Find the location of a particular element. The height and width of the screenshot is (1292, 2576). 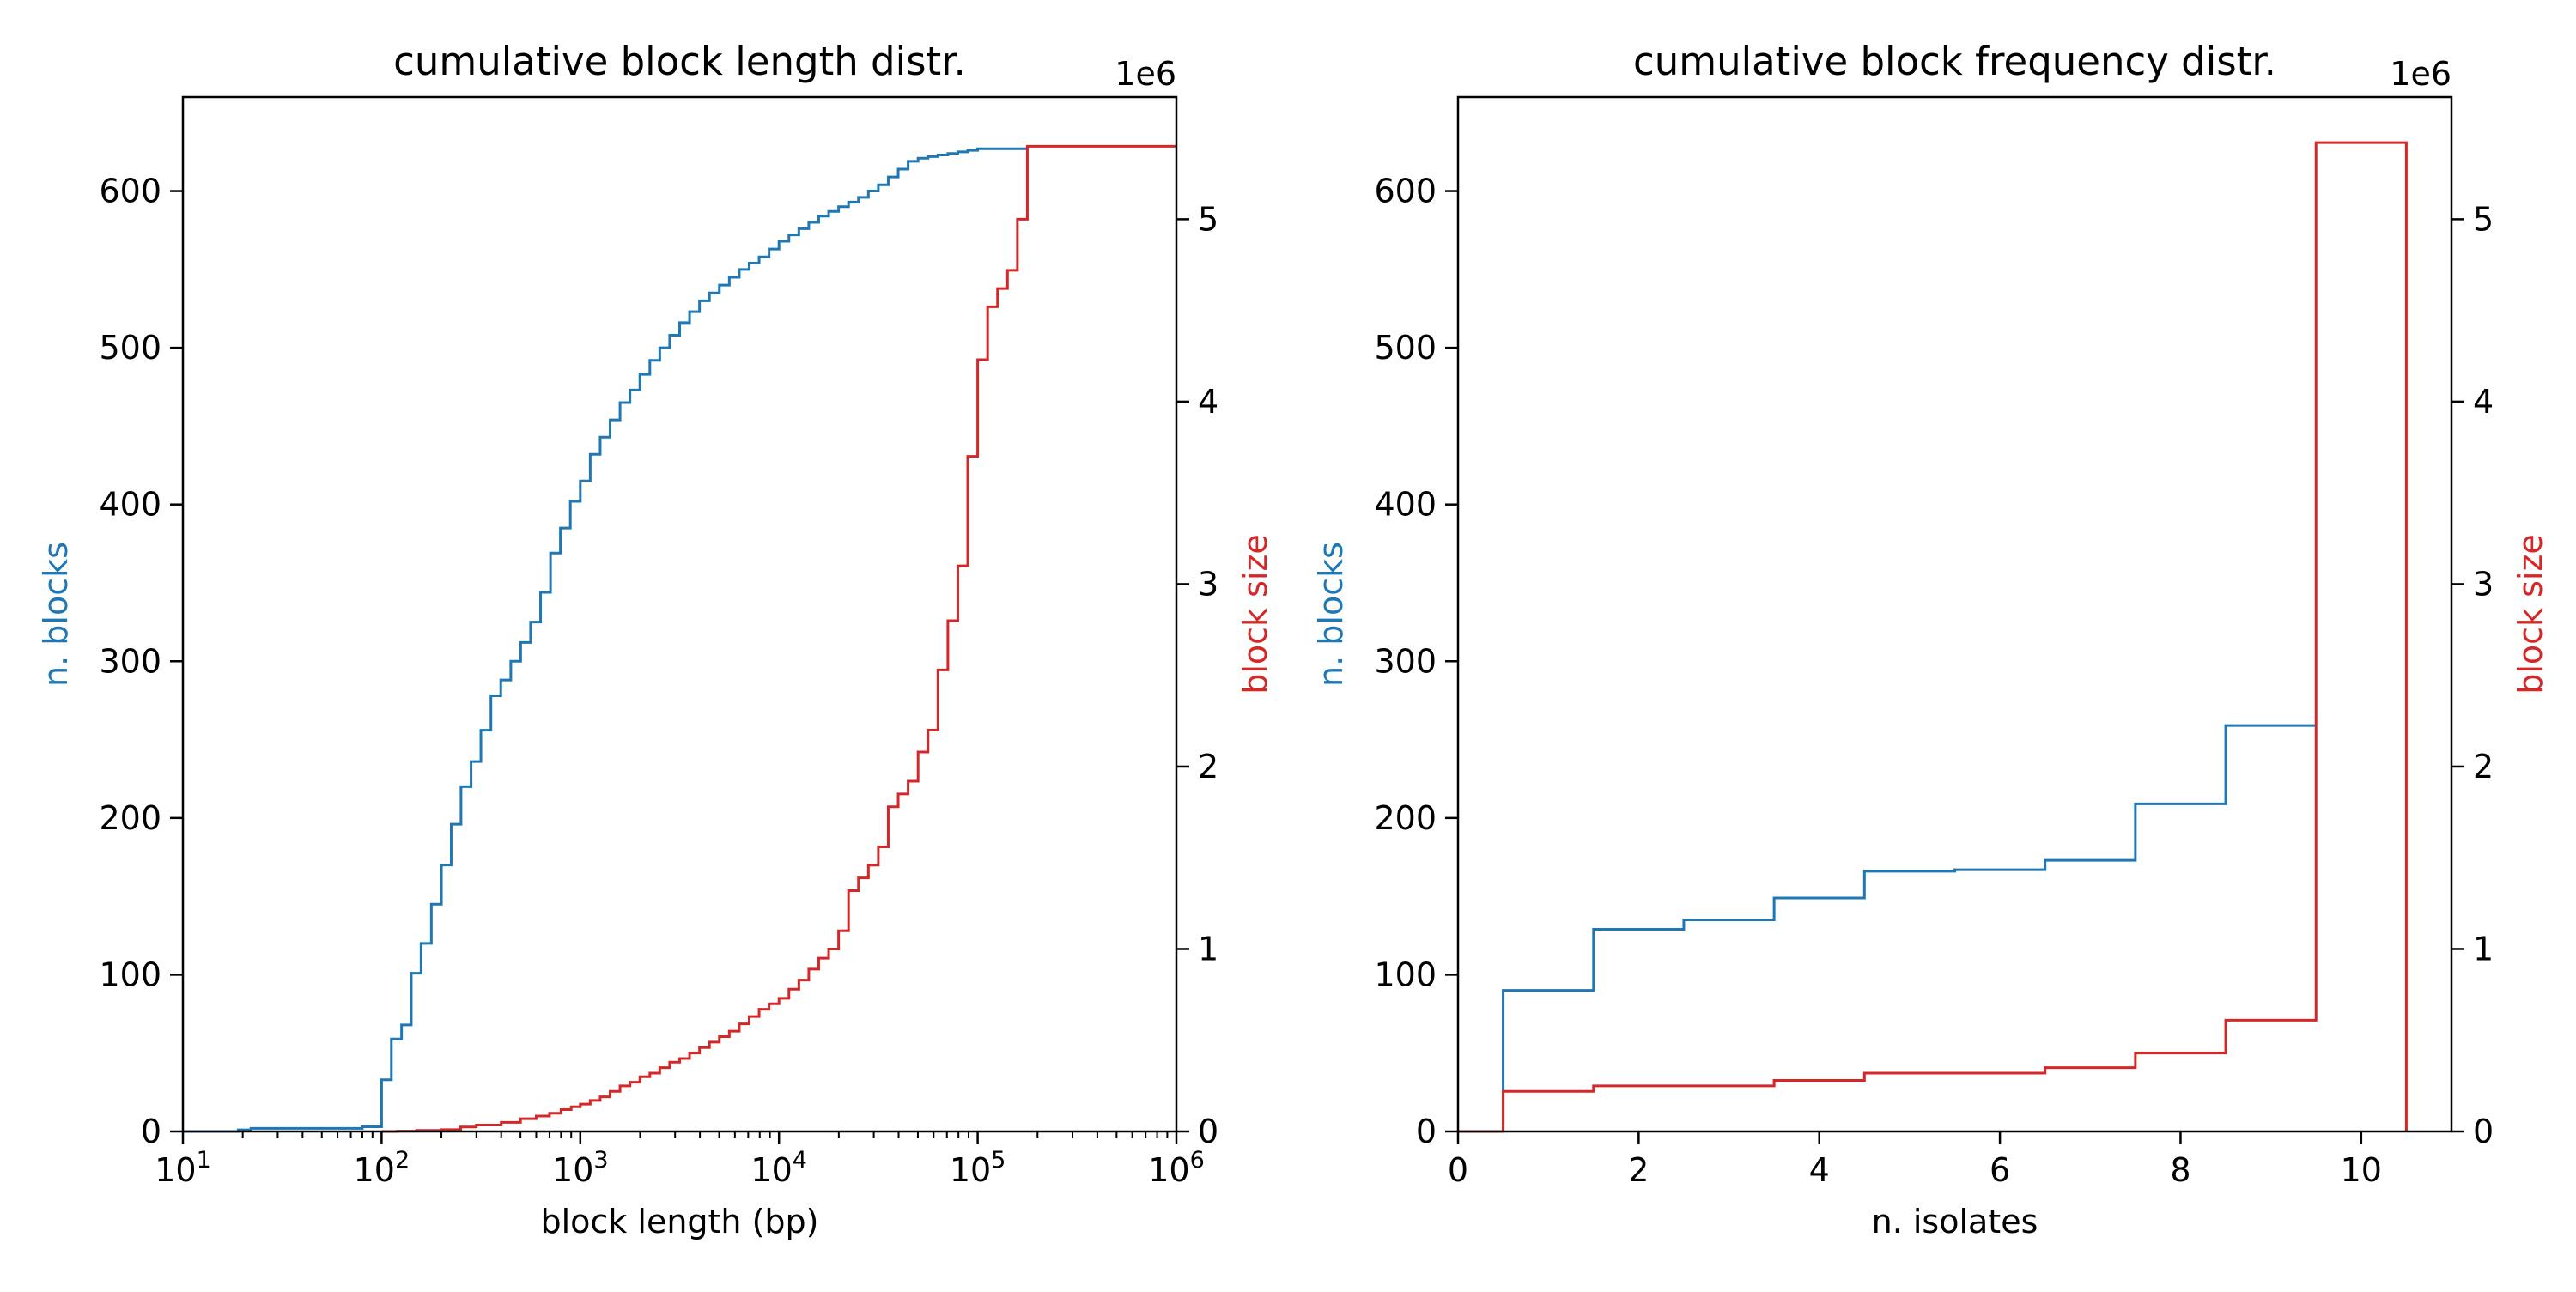

x-tick-label: 10⁵ is located at coordinates (978, 1168).